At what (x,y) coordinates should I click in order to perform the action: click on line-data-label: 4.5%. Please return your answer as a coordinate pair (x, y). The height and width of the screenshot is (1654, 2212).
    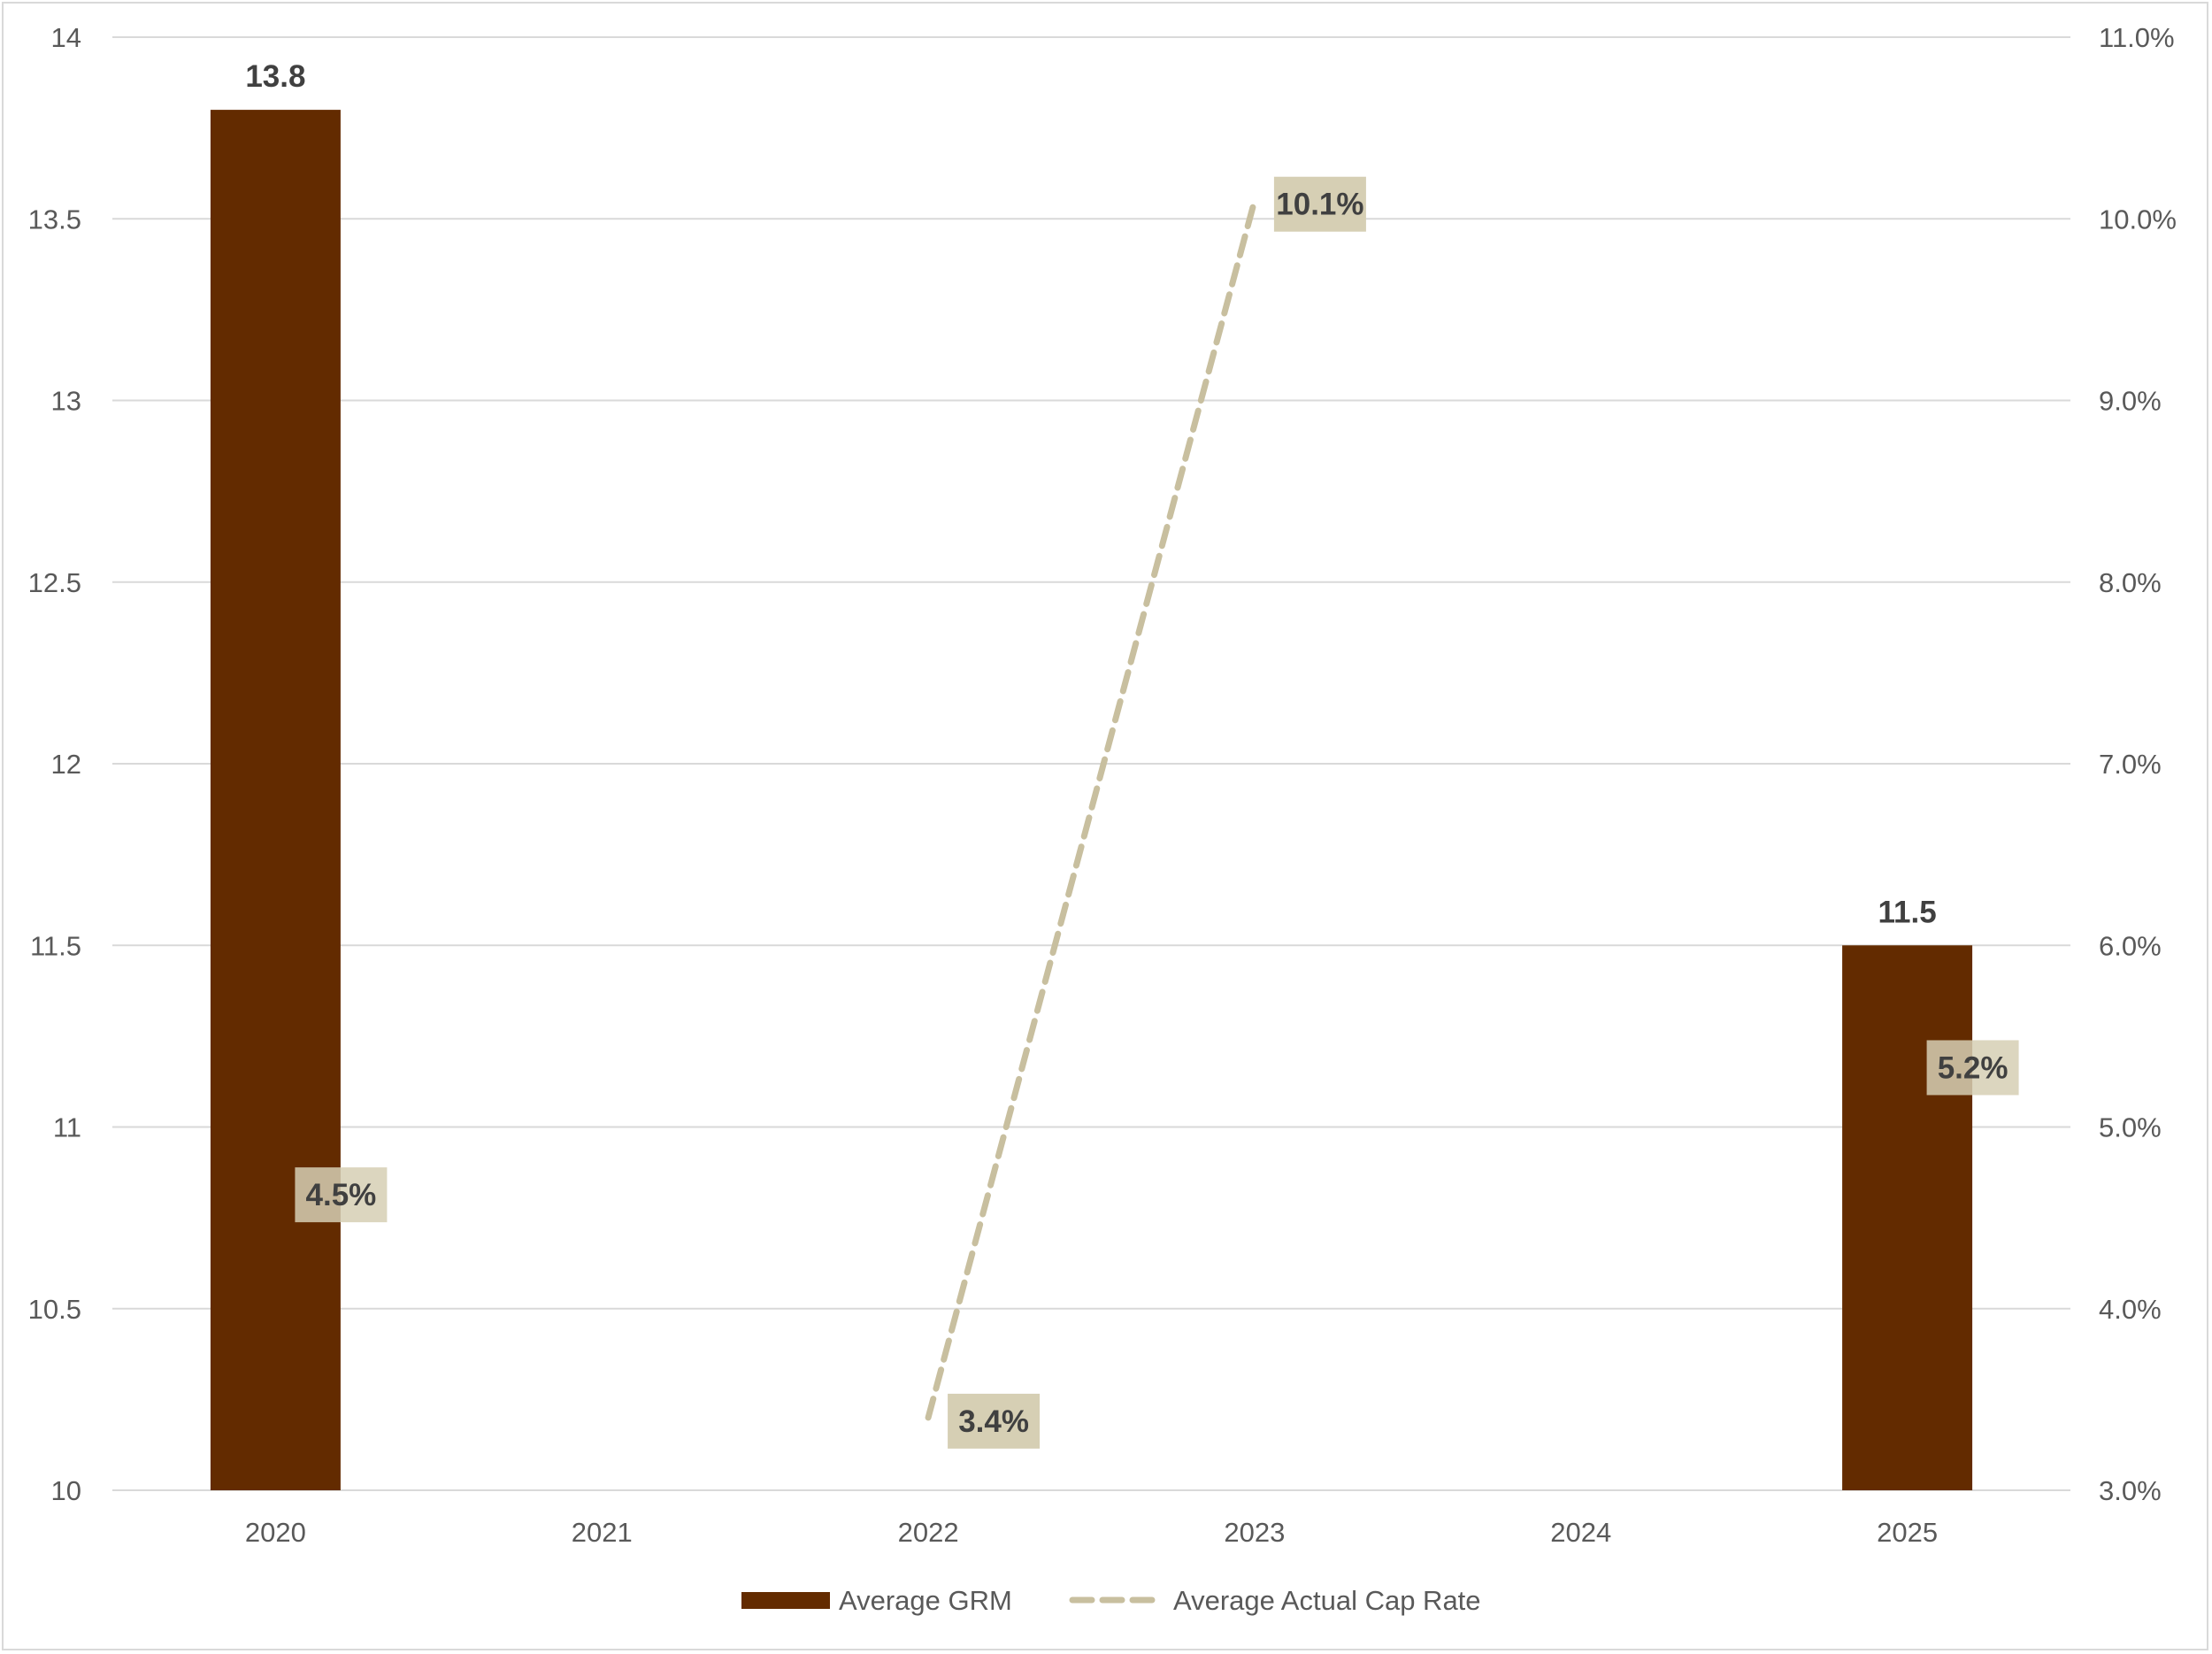
    Looking at the image, I should click on (341, 1195).